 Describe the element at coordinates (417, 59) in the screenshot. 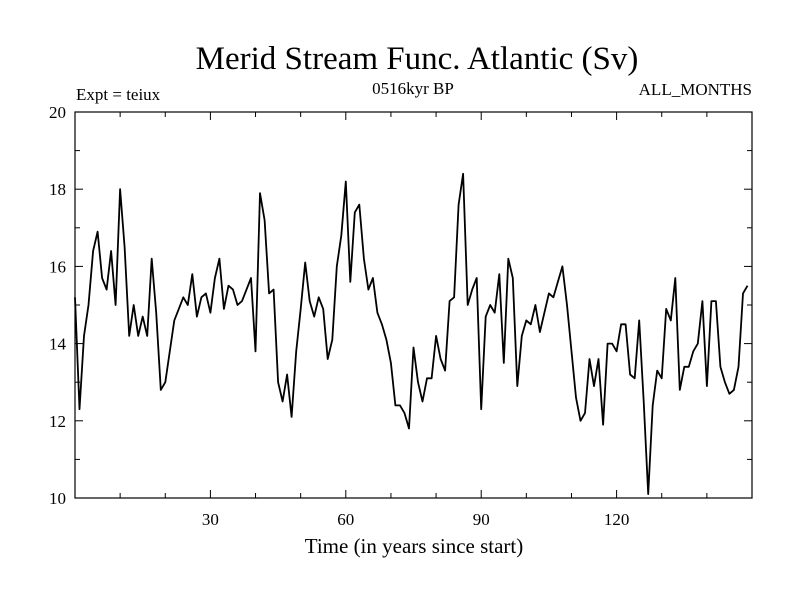

I see `chart-title: Merid Stream Func. Atlantic (Sv)` at that location.